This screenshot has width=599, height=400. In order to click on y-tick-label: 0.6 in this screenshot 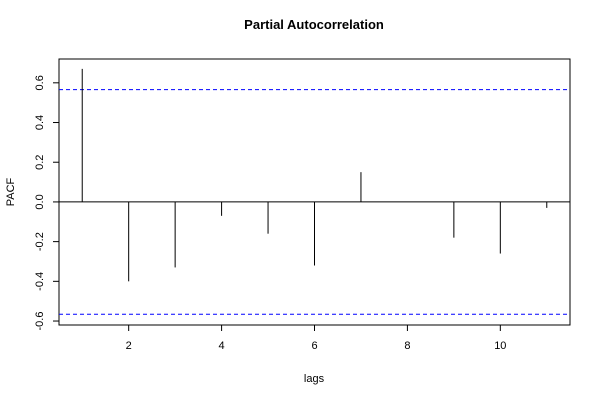, I will do `click(40, 82)`.